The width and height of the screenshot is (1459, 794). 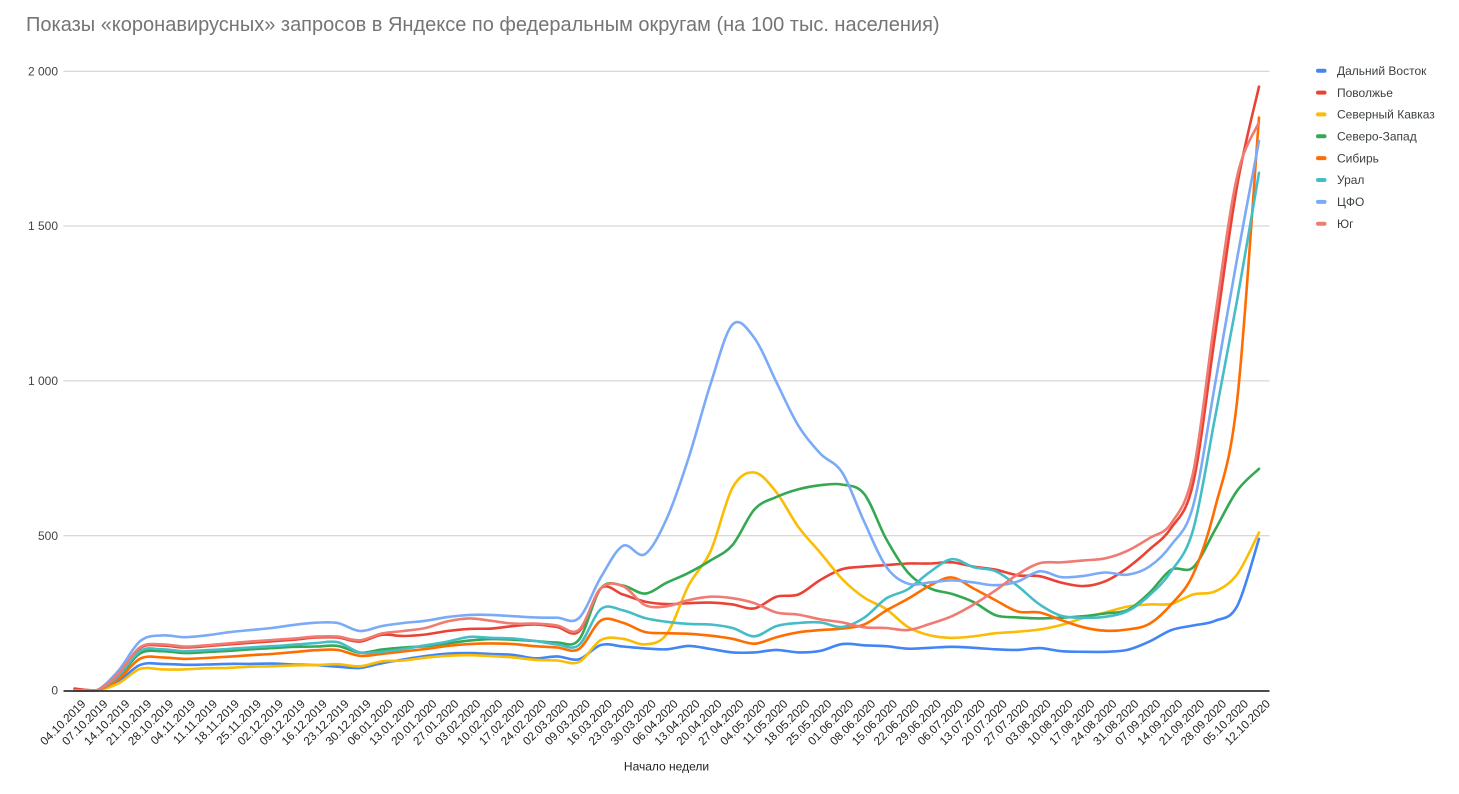 What do you see at coordinates (1345, 224) in the screenshot?
I see `svg-text: Юг` at bounding box center [1345, 224].